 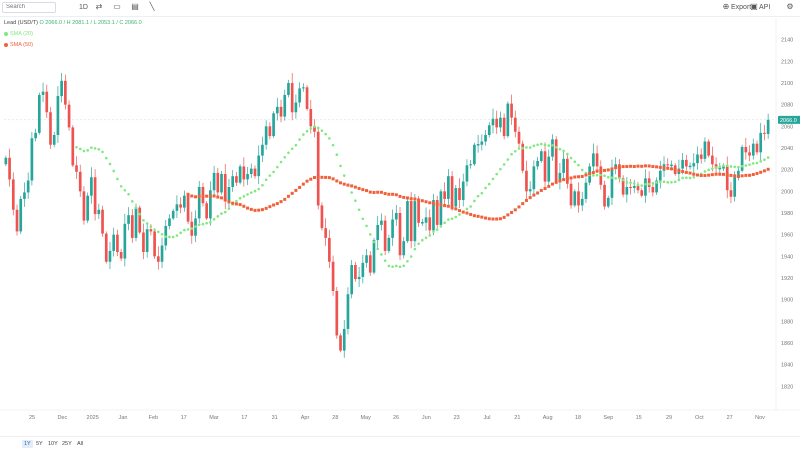 I want to click on api-icon: ▣, so click(x=754, y=6).